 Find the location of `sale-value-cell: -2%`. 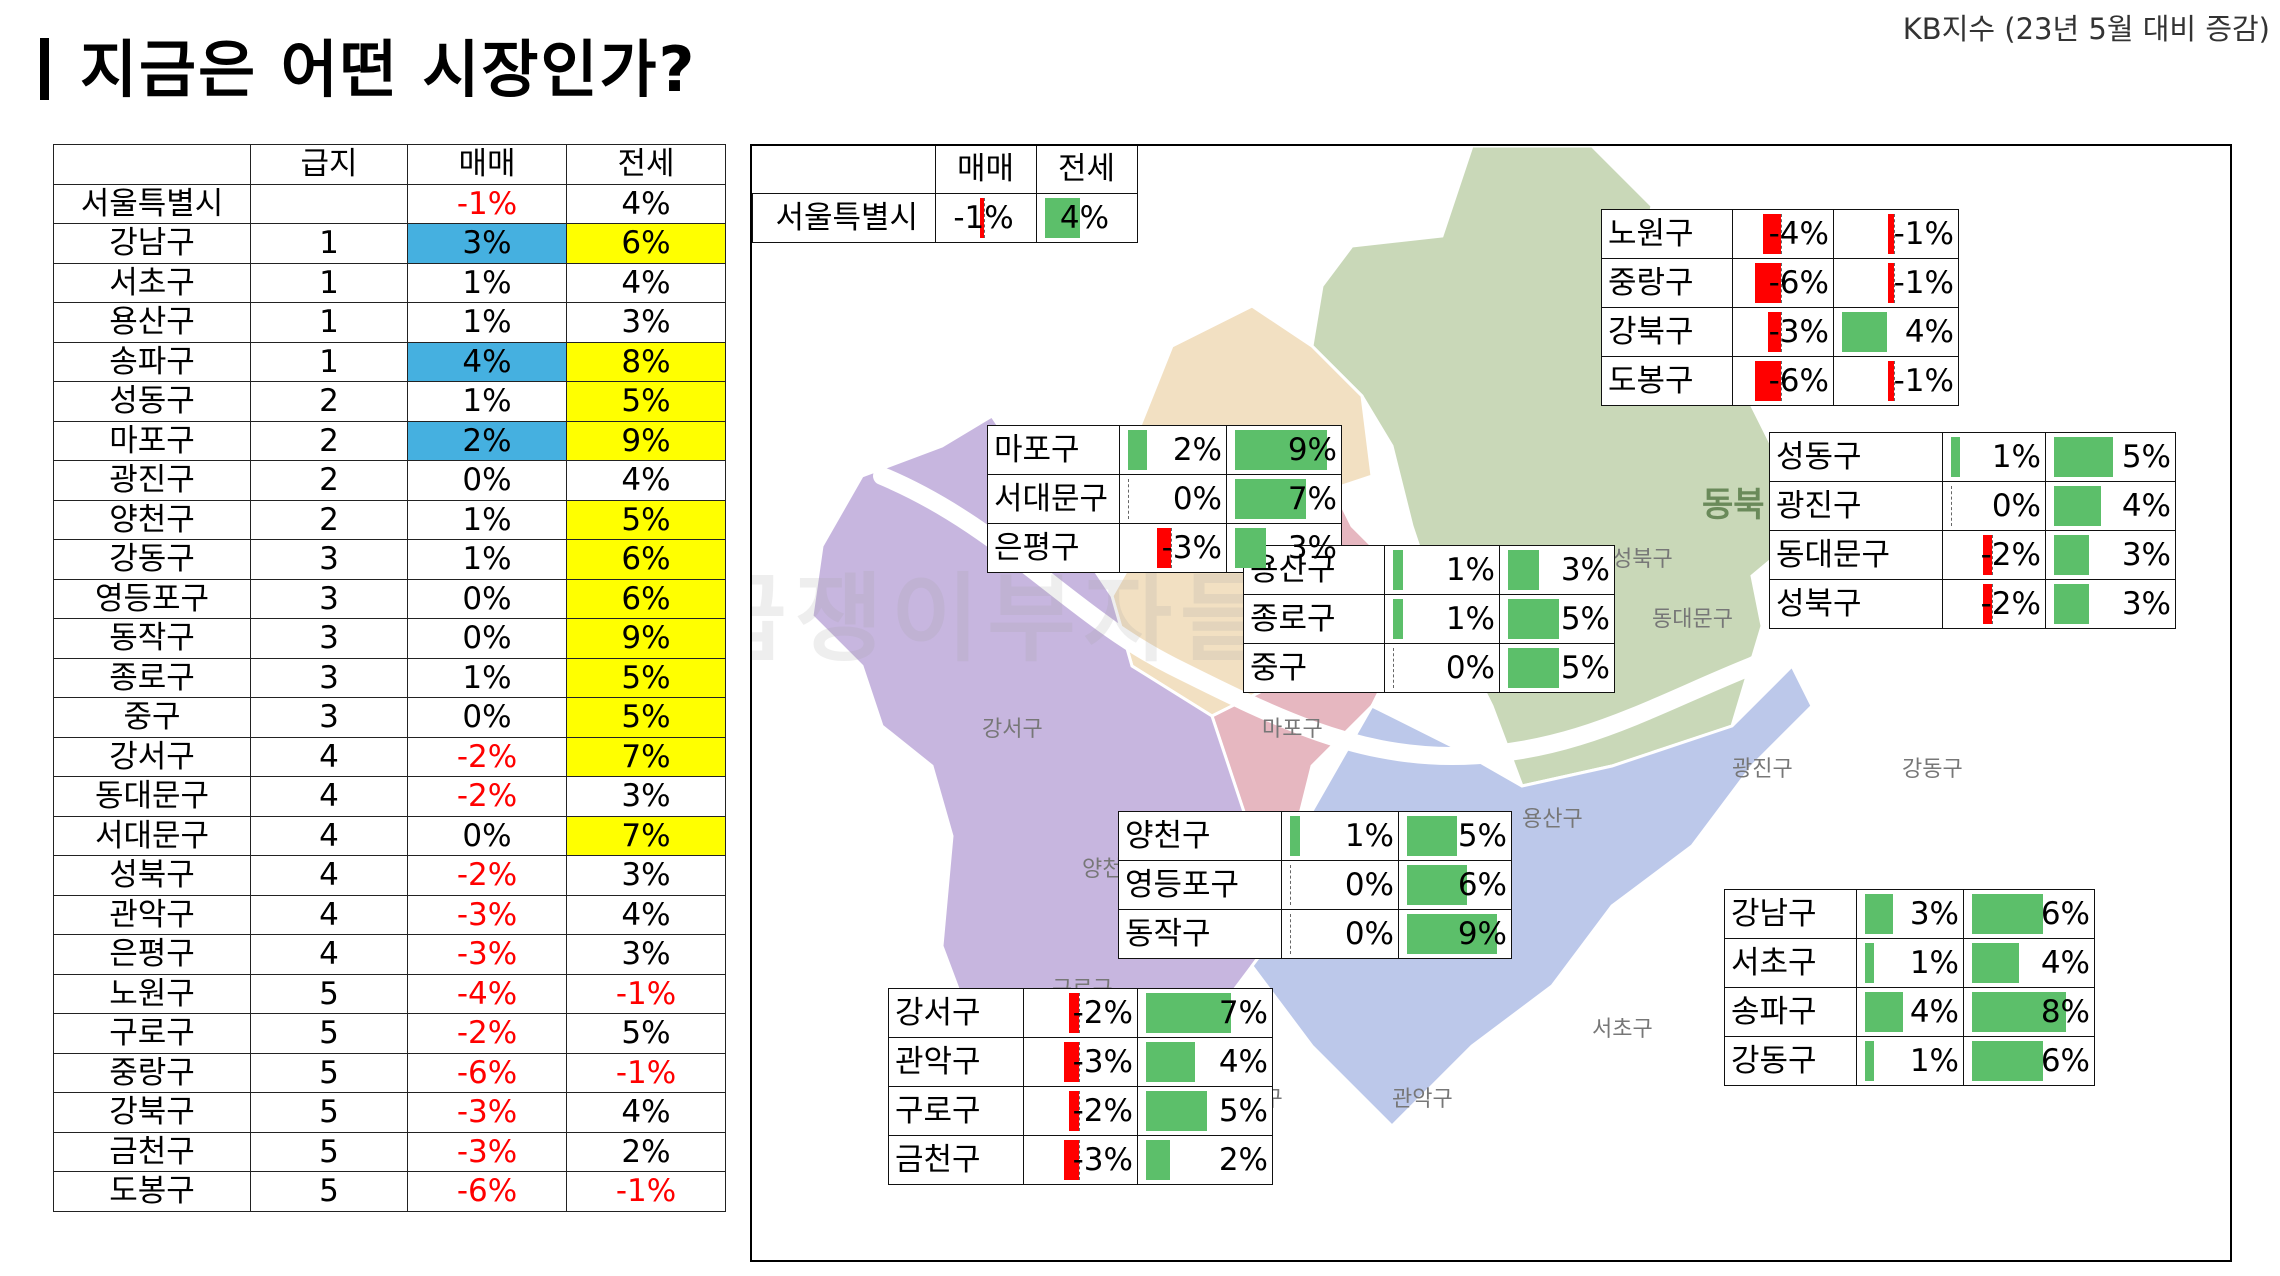

sale-value-cell: -2% is located at coordinates (1994, 604).